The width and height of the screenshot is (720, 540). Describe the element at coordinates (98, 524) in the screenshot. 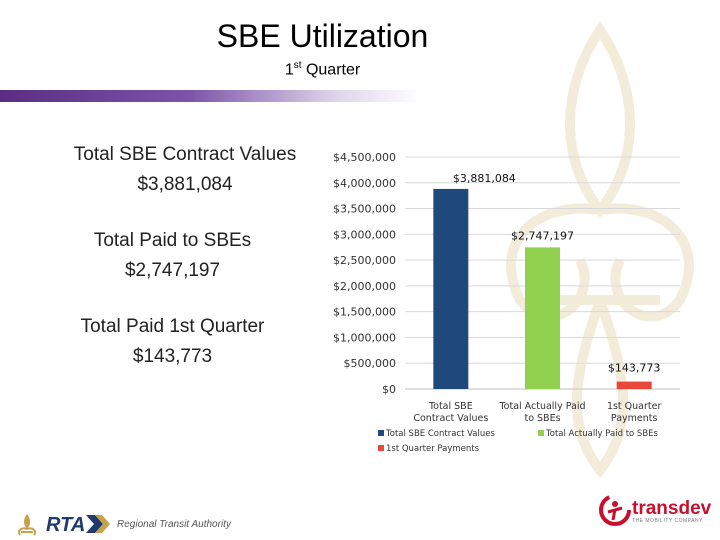

I see `rta-chevron-icon` at that location.